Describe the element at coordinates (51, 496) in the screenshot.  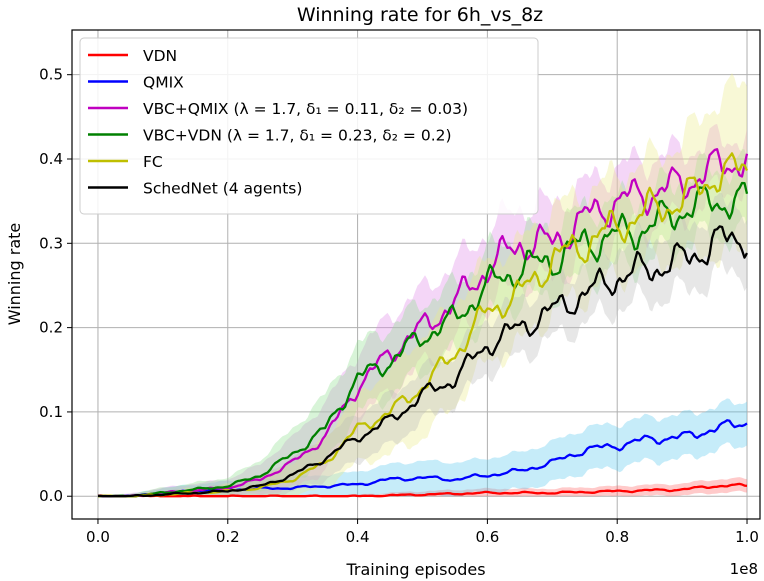
I see `y-tick-label: 0.0` at that location.